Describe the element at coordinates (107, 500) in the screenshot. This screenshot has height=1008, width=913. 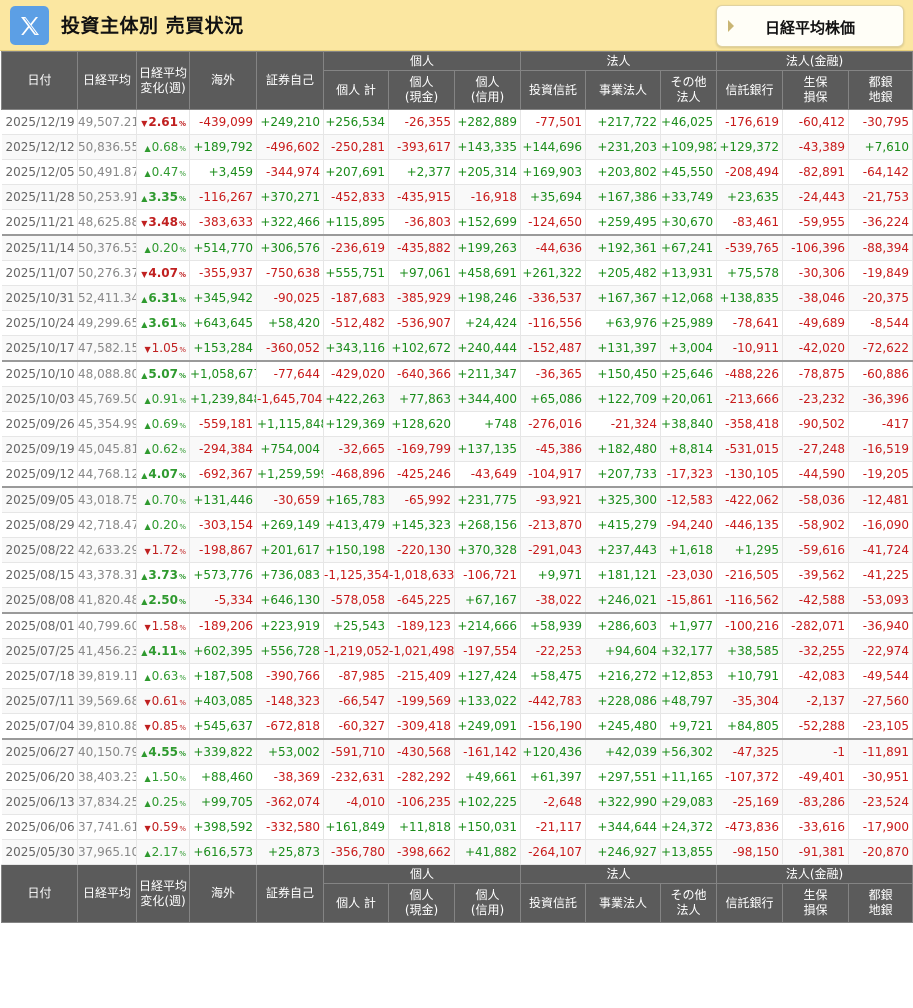
I see `cell-nikkei: 43,018.75` at that location.